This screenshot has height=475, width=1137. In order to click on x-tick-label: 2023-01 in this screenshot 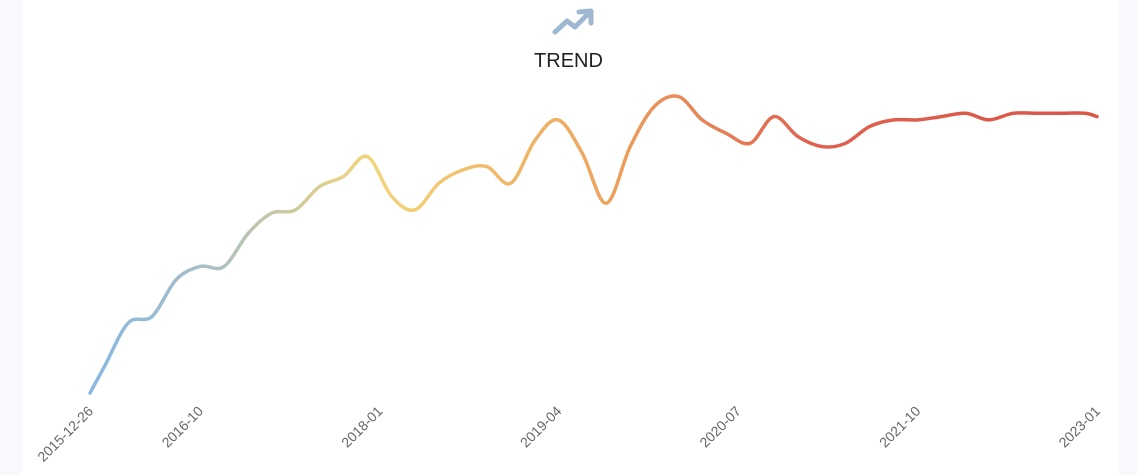, I will do `click(1079, 427)`.